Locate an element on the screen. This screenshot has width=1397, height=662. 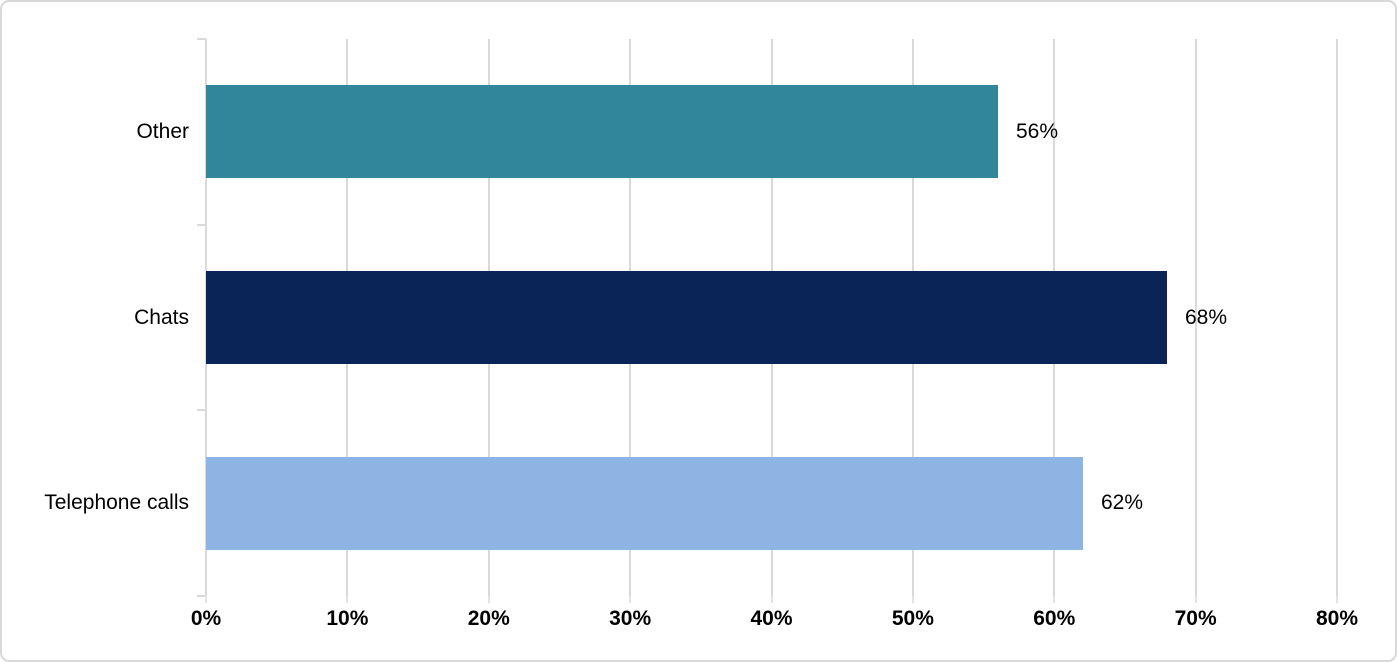
x-axis-tick-label: 10% is located at coordinates (347, 618).